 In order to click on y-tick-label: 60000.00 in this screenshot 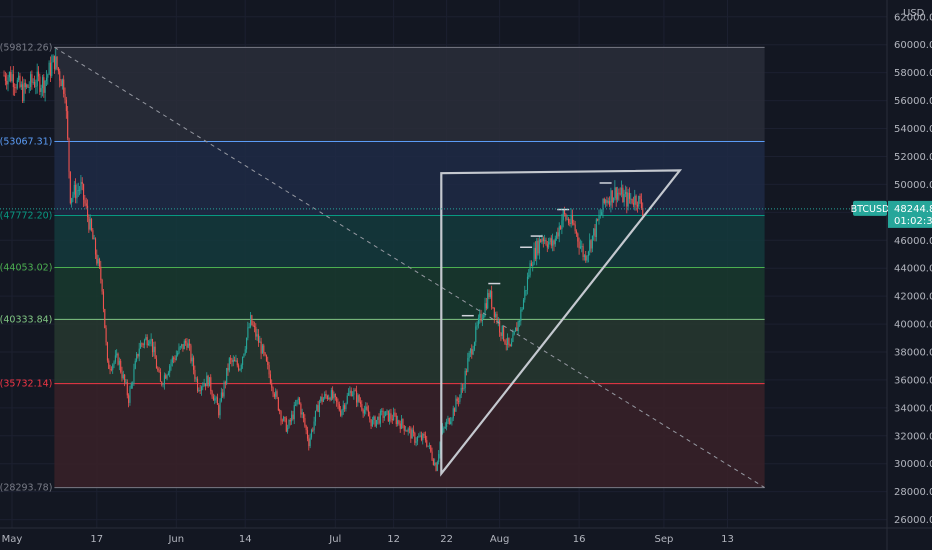, I will do `click(913, 45)`.